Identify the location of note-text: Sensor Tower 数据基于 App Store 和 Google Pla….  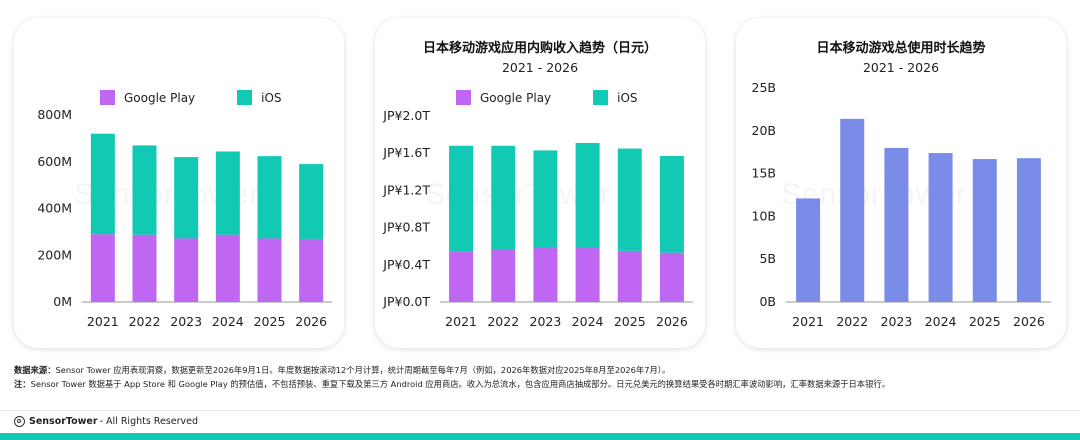
(460, 384).